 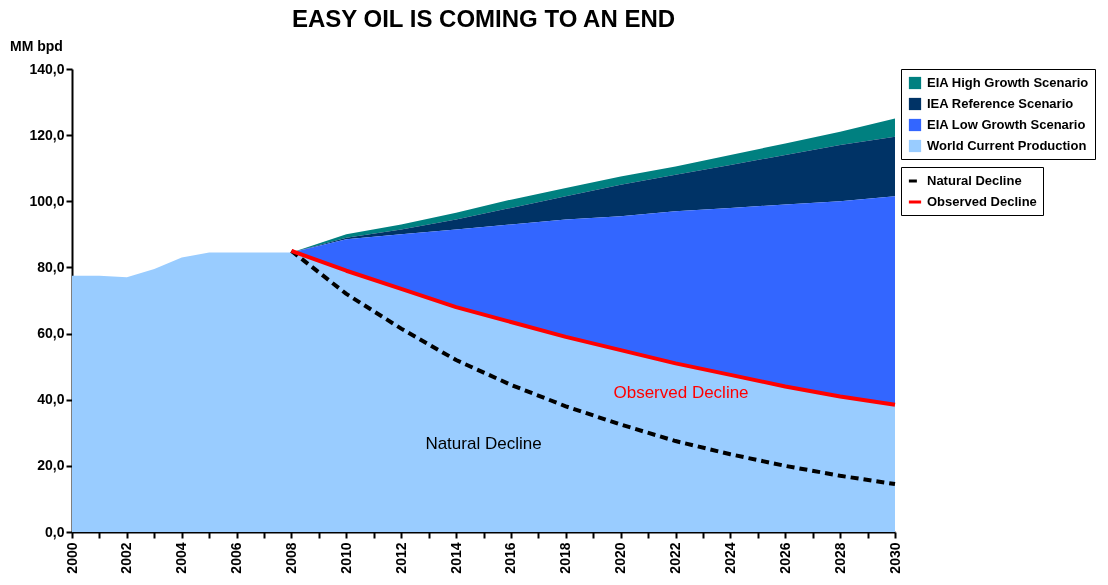 What do you see at coordinates (51, 266) in the screenshot?
I see `y-tick-label: 80,0` at bounding box center [51, 266].